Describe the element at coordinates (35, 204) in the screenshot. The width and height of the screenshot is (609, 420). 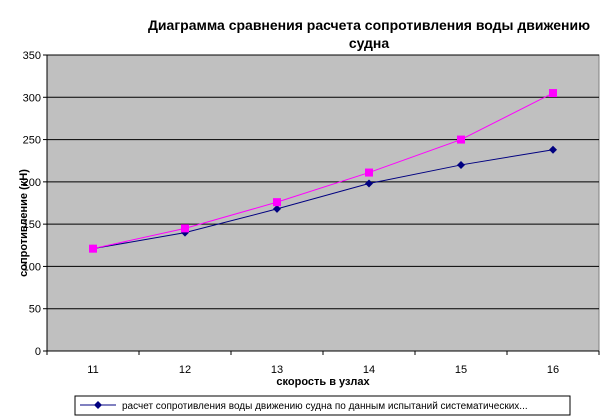
I see `y-axis-ticks: 0 50 100 150 200 250 300 350` at that location.